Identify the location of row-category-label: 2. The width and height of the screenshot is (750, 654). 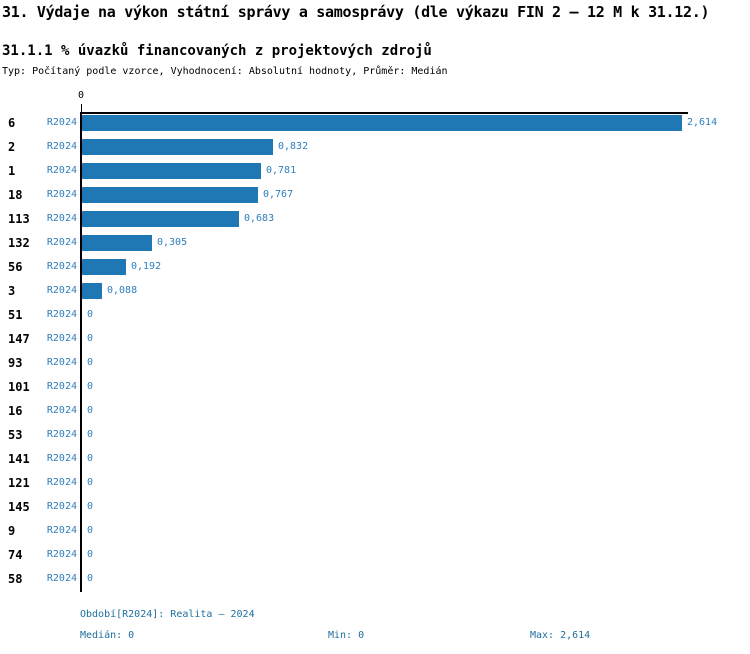
(12, 147).